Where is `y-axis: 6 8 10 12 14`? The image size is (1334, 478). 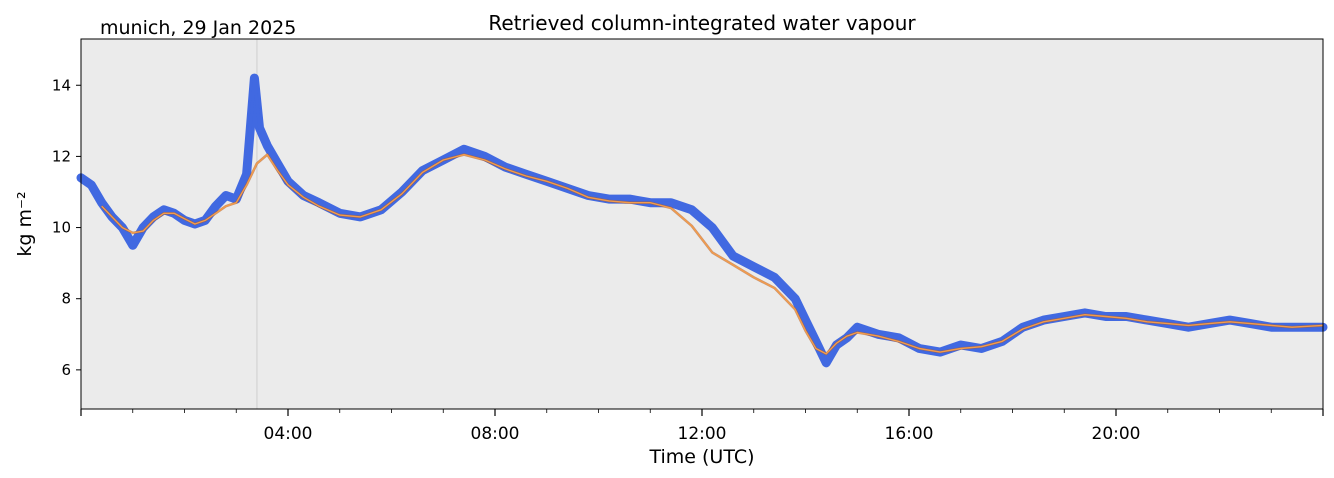
y-axis: 6 8 10 12 14 is located at coordinates (66, 227).